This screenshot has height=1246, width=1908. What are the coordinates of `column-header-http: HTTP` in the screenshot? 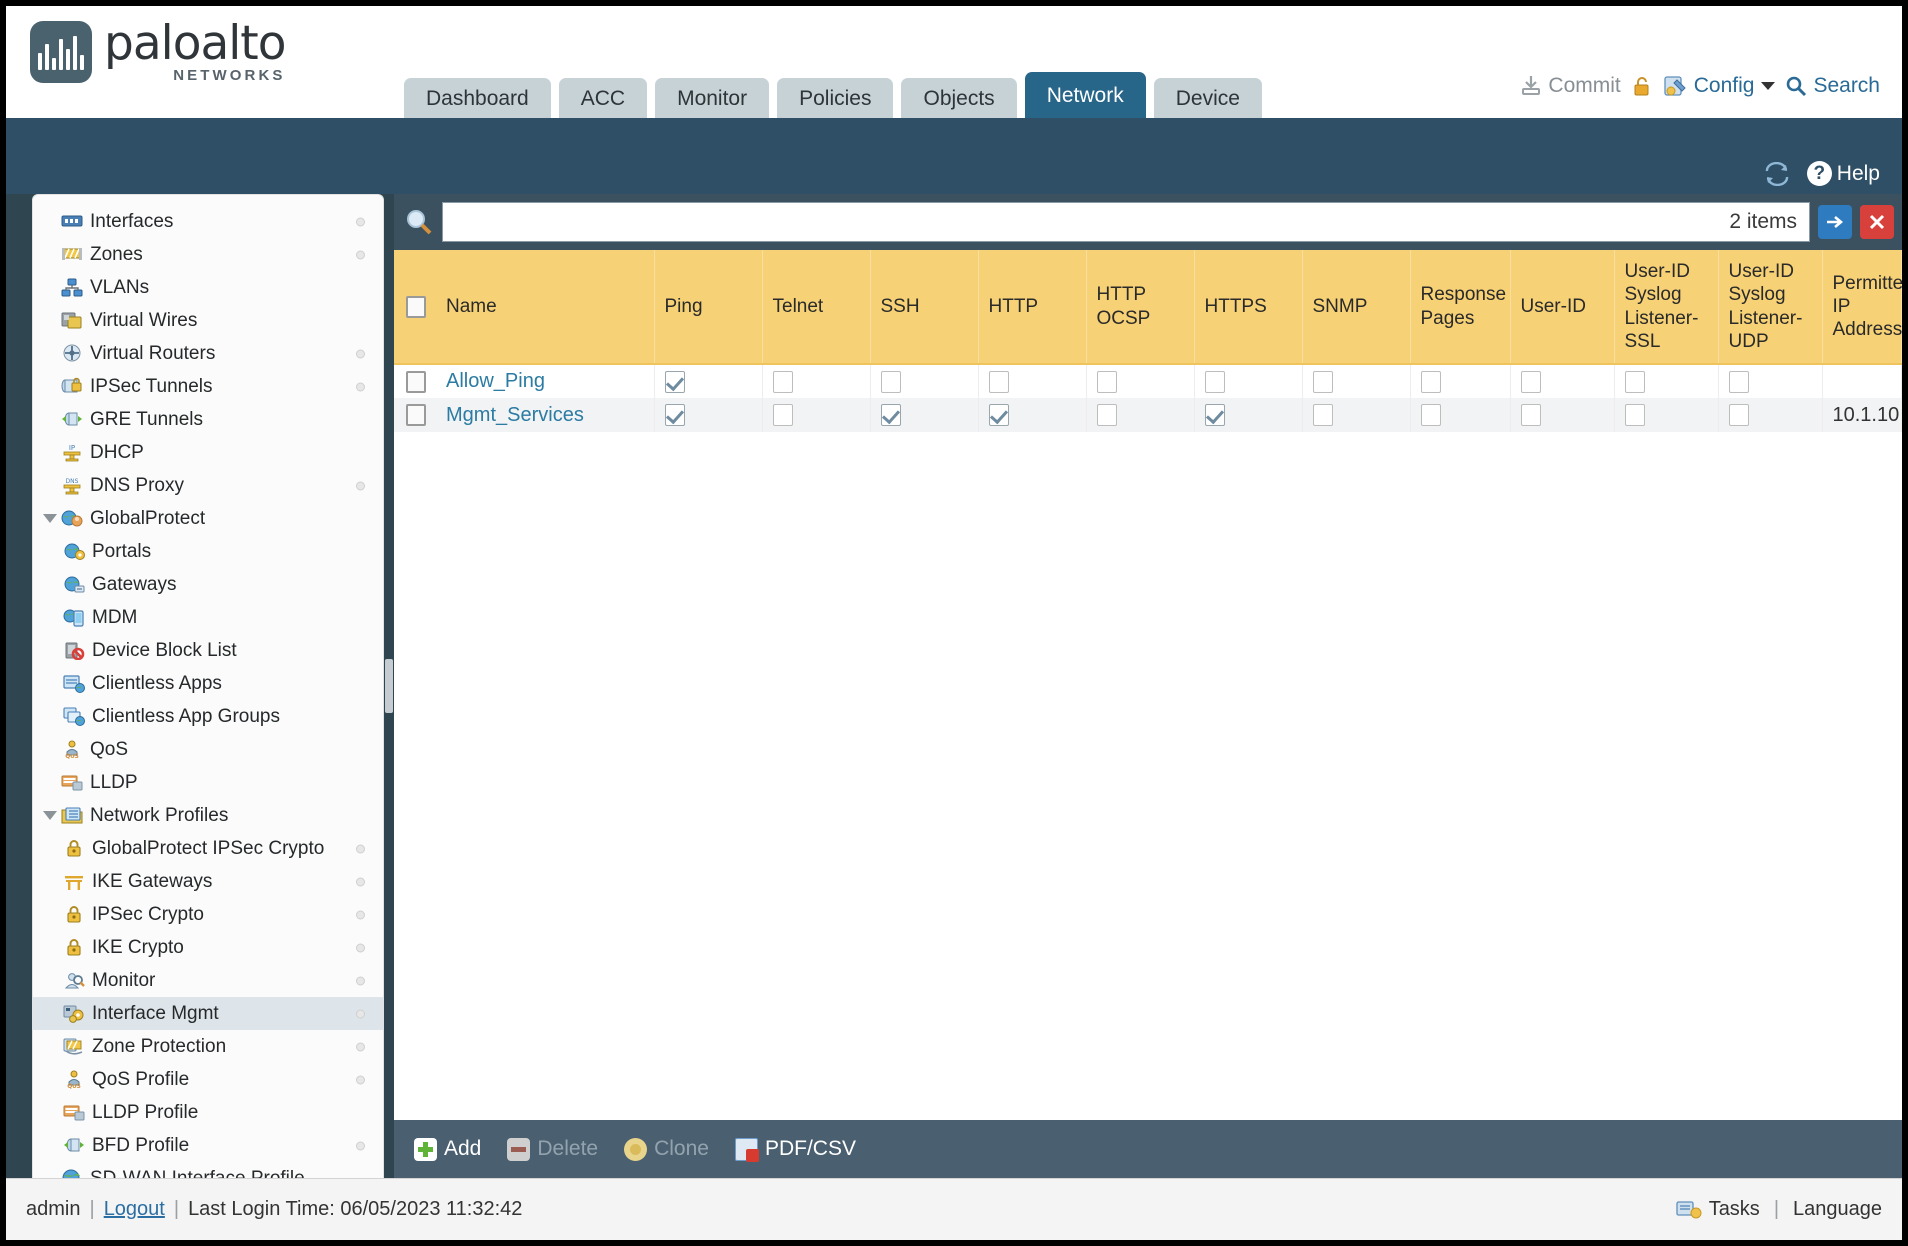 It's located at (1032, 307).